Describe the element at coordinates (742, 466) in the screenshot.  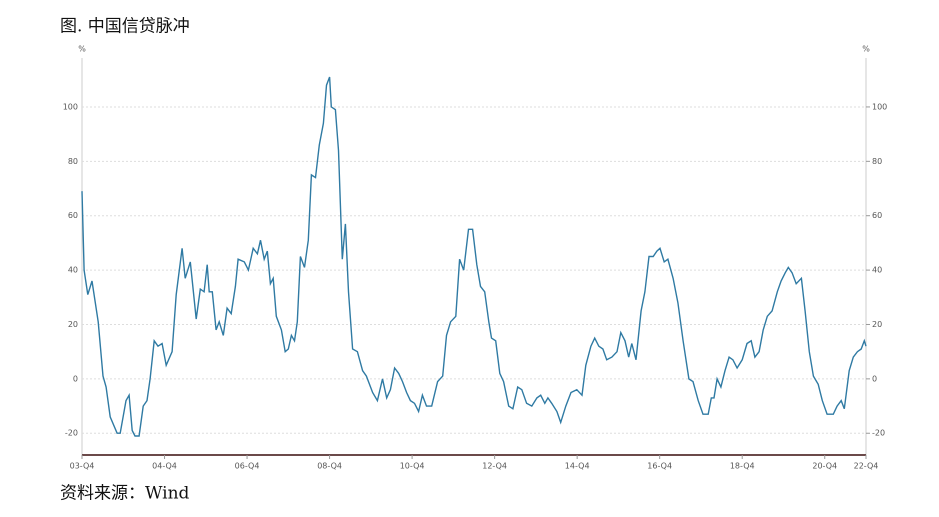
I see `x-tick-label: 18-Q4` at that location.